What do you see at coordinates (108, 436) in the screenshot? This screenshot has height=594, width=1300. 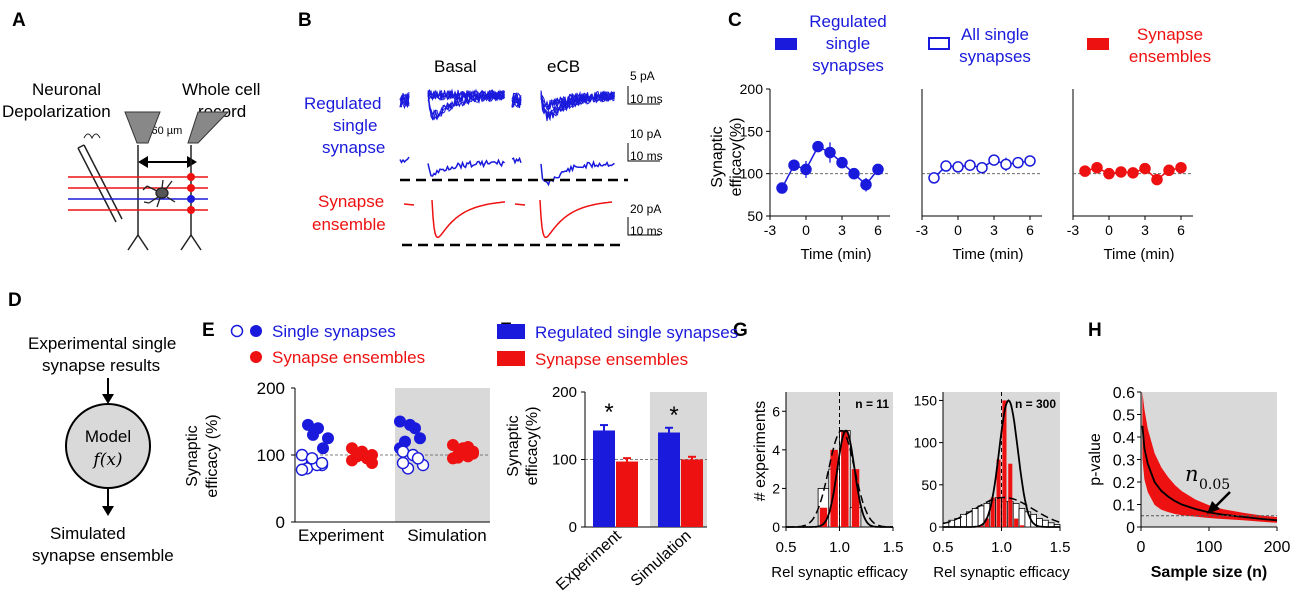 I see `model-label: Model` at bounding box center [108, 436].